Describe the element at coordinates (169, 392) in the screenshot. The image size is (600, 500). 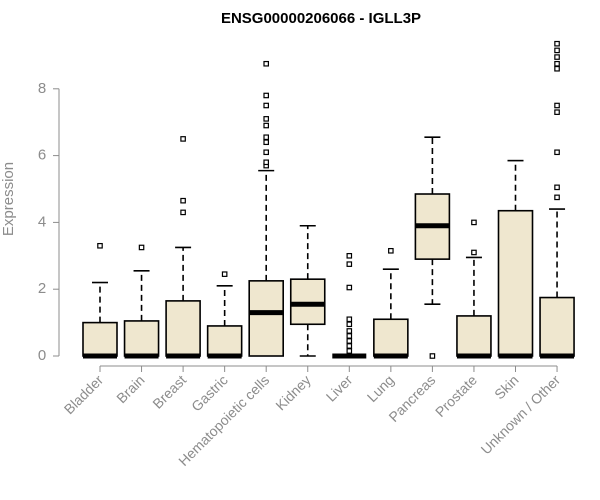
I see `x-tick-label: Breast` at that location.